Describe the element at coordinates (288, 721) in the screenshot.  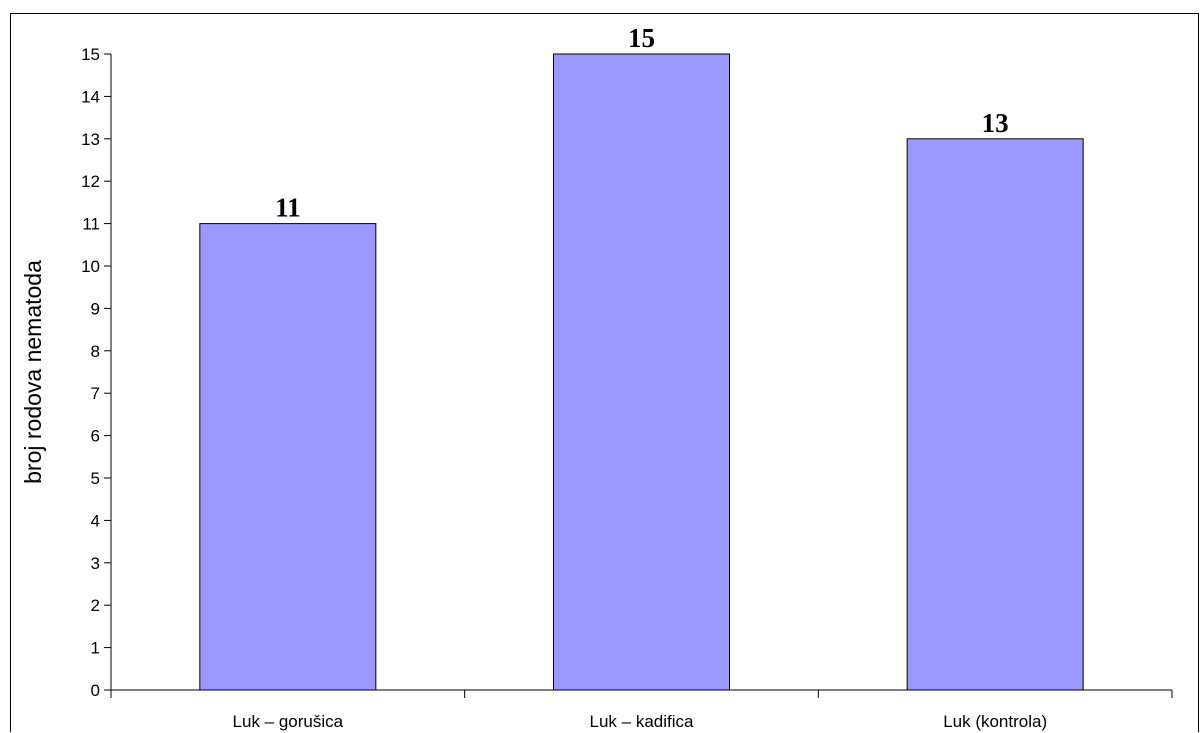
I see `x-category-label: Luk – gorušica` at that location.